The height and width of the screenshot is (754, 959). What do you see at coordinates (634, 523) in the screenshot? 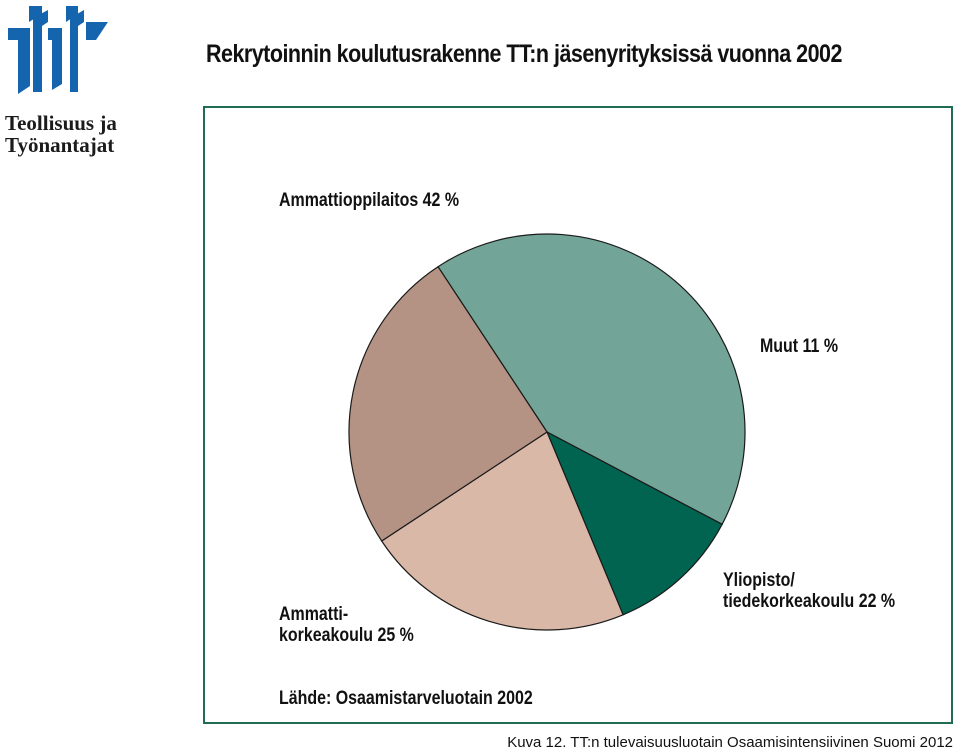
I see `pie-slice-muut` at bounding box center [634, 523].